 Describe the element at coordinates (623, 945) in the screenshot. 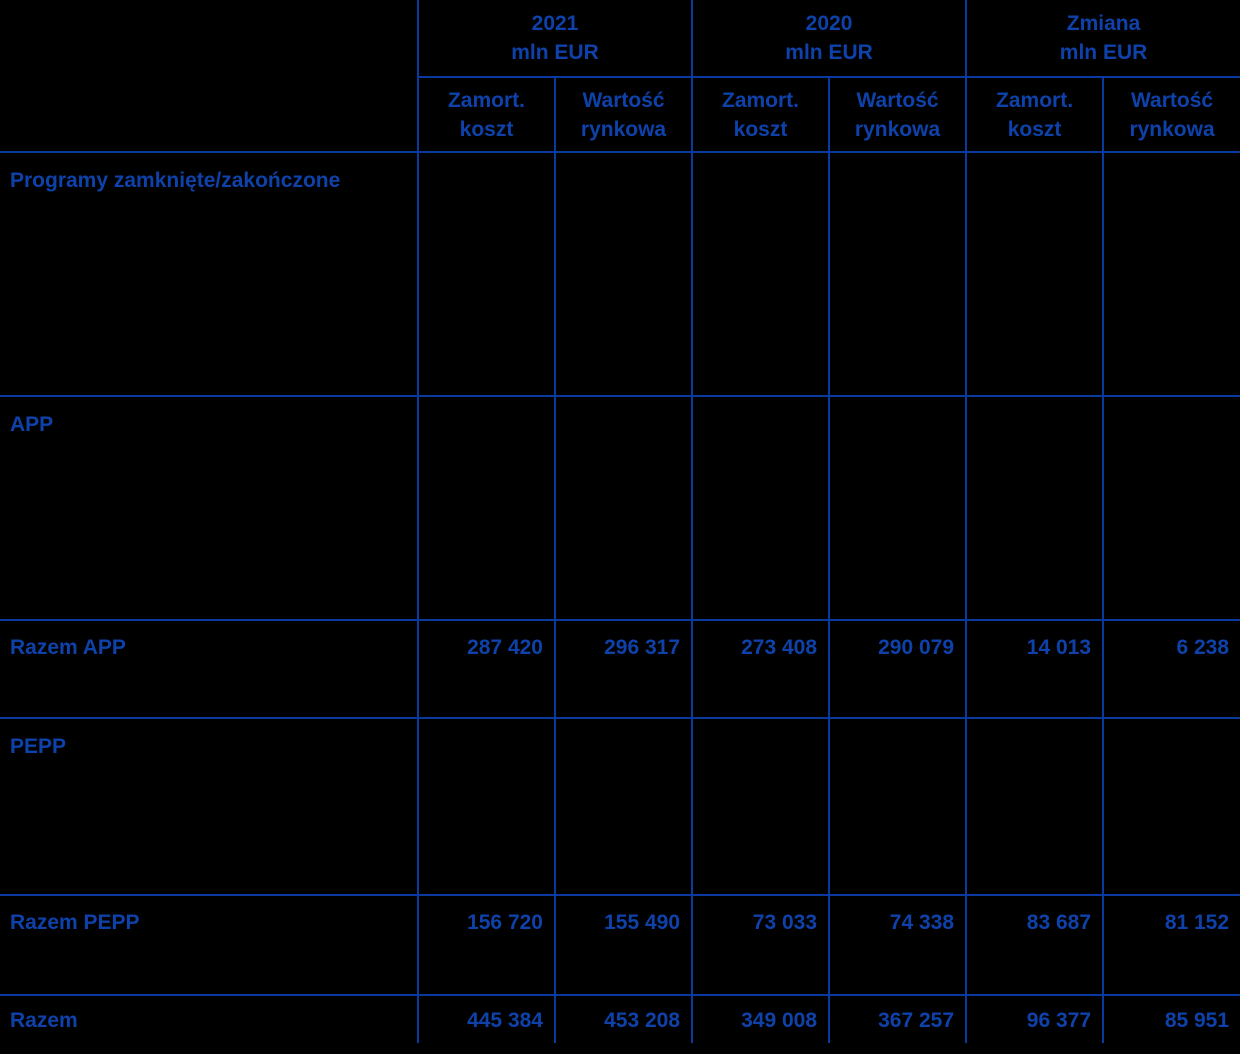

I see `value-cell: 155 490` at that location.